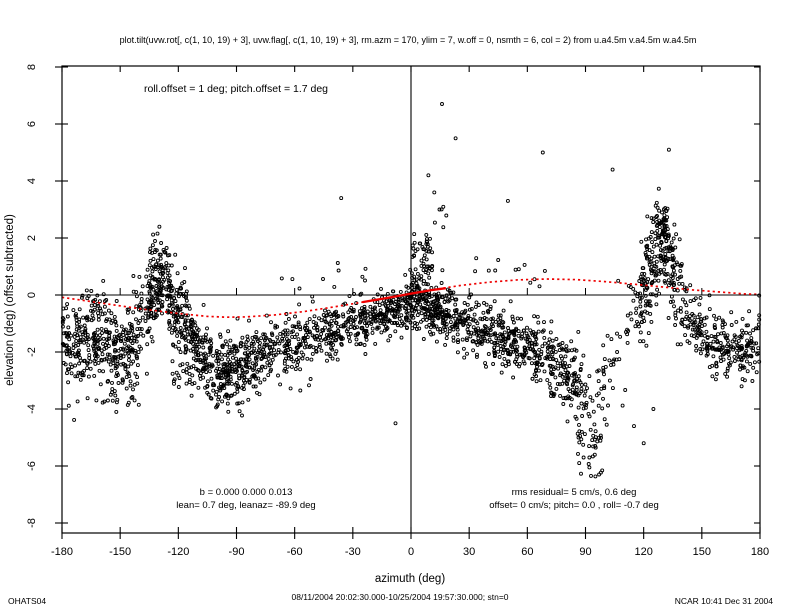  What do you see at coordinates (245, 505) in the screenshot?
I see `lean-annotation: lean= 0.7 deg, leanaz= -89.9 deg` at bounding box center [245, 505].